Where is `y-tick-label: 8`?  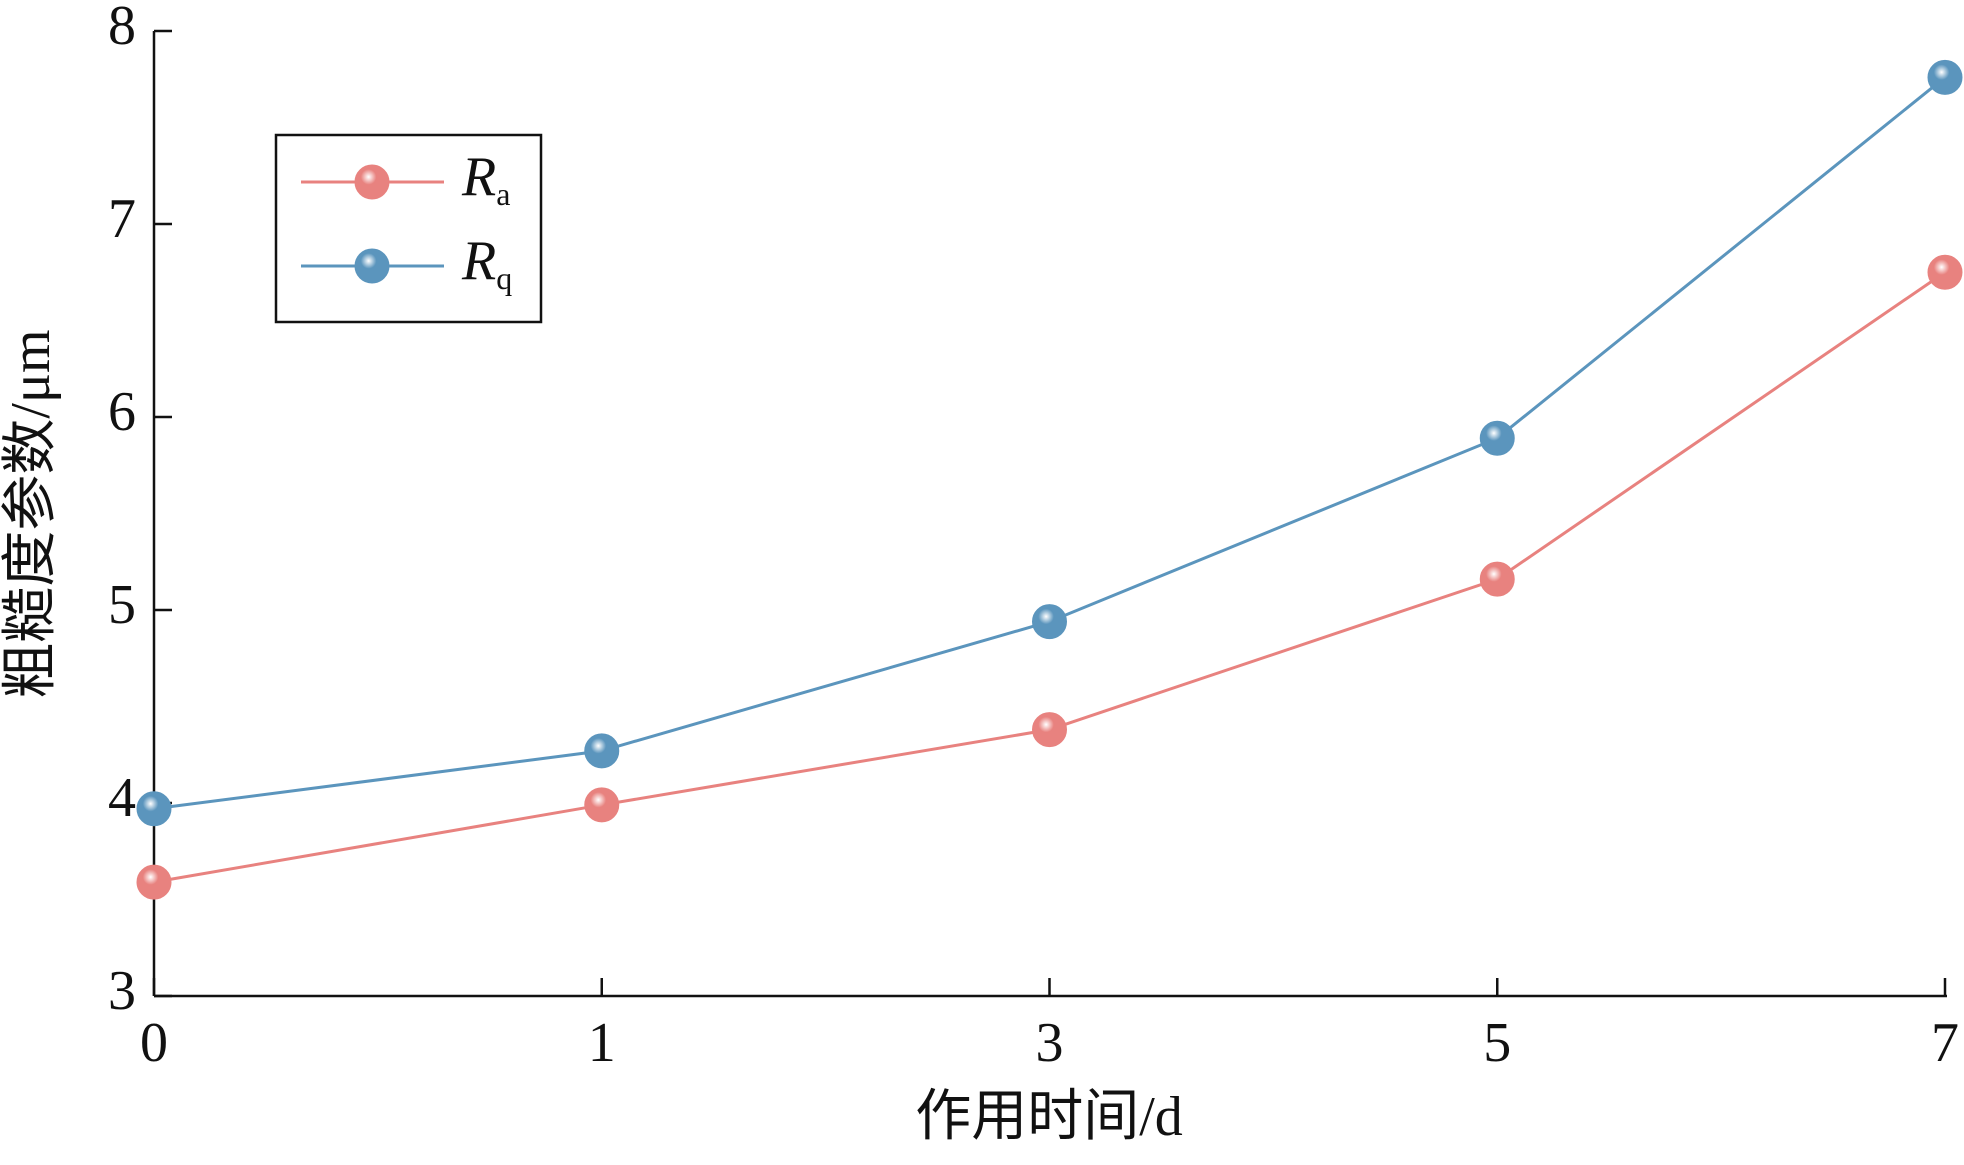 y-tick-label: 8 is located at coordinates (122, 28).